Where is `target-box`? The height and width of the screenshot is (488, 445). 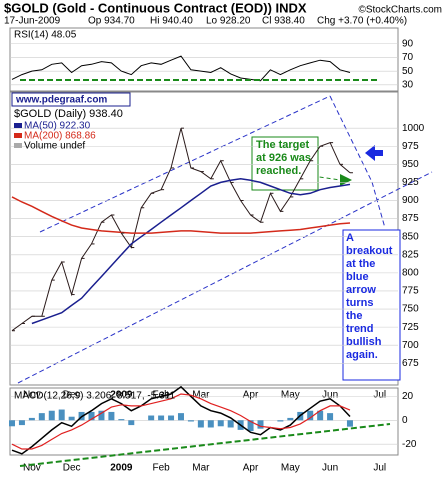 target-box is located at coordinates (285, 163).